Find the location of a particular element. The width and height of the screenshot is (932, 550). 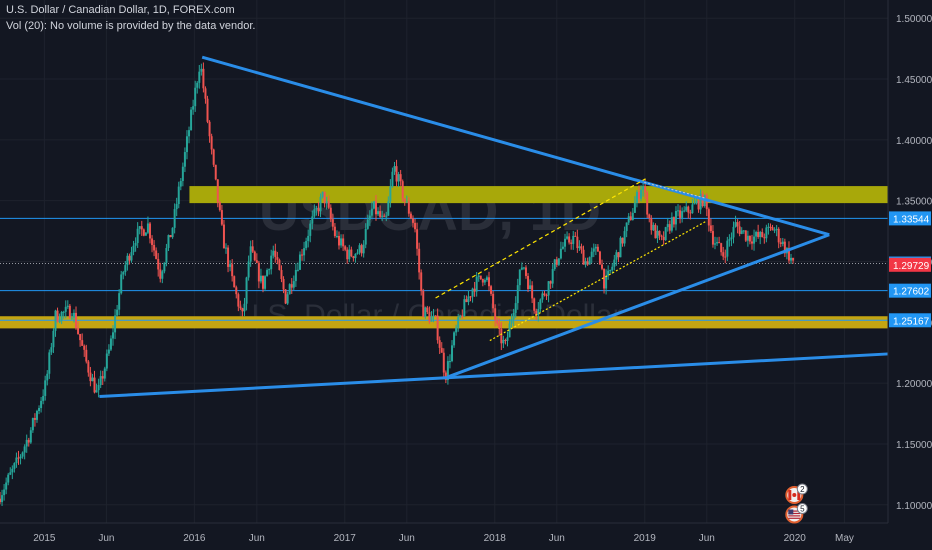

price-tick-label-6: 1.20000 is located at coordinates (914, 384).